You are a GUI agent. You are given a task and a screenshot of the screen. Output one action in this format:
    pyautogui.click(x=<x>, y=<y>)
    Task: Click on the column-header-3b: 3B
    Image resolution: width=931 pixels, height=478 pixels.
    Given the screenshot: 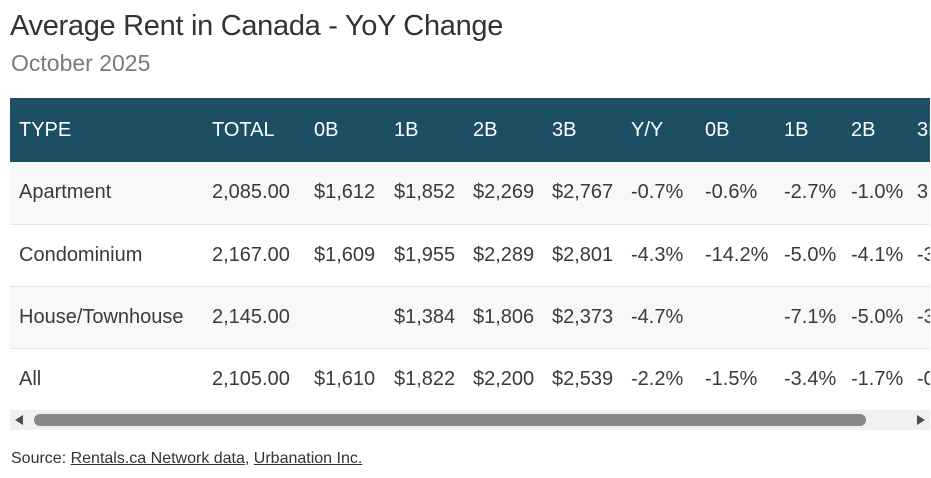 What is the action you would take?
    pyautogui.click(x=564, y=129)
    